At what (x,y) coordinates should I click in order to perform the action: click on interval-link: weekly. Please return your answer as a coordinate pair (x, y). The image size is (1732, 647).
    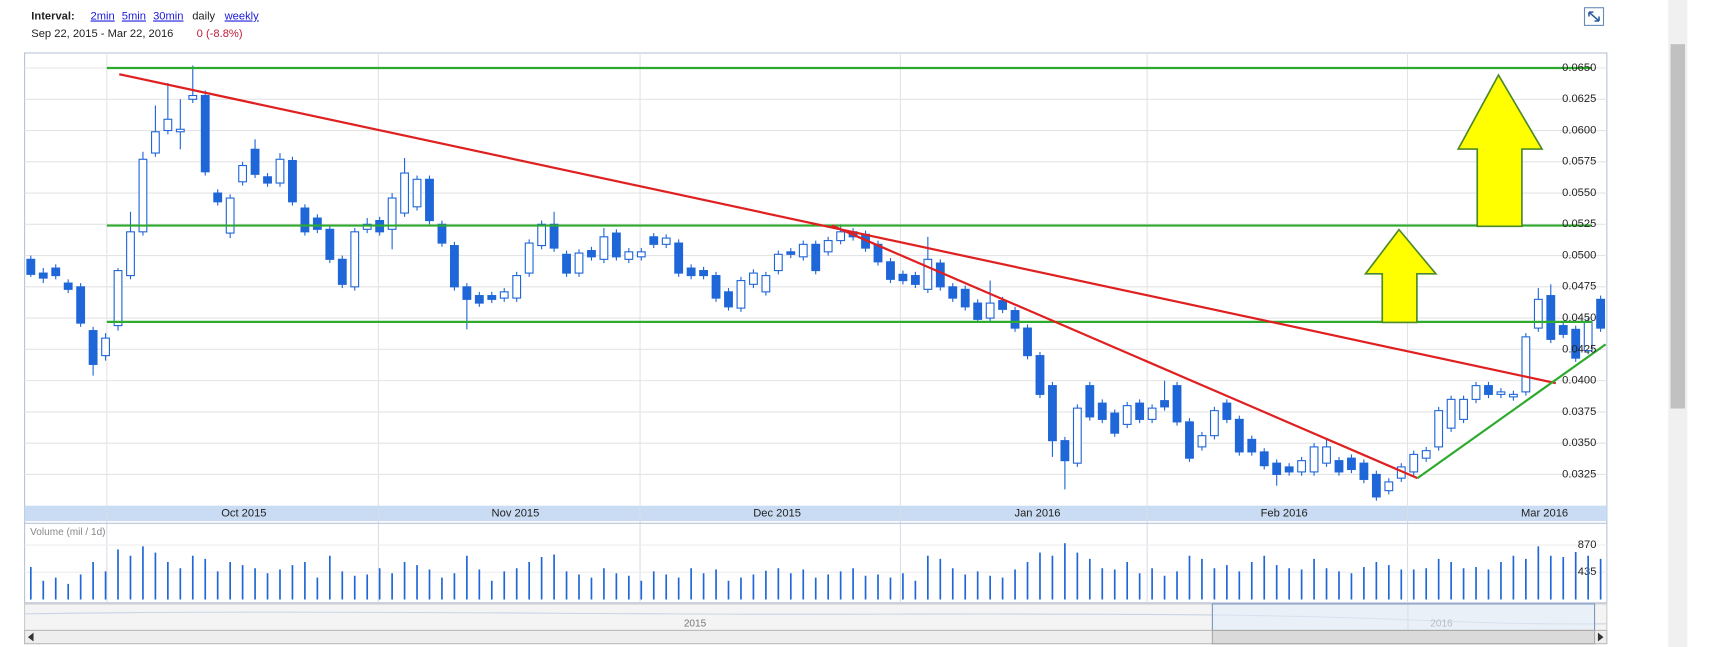
    Looking at the image, I should click on (242, 17).